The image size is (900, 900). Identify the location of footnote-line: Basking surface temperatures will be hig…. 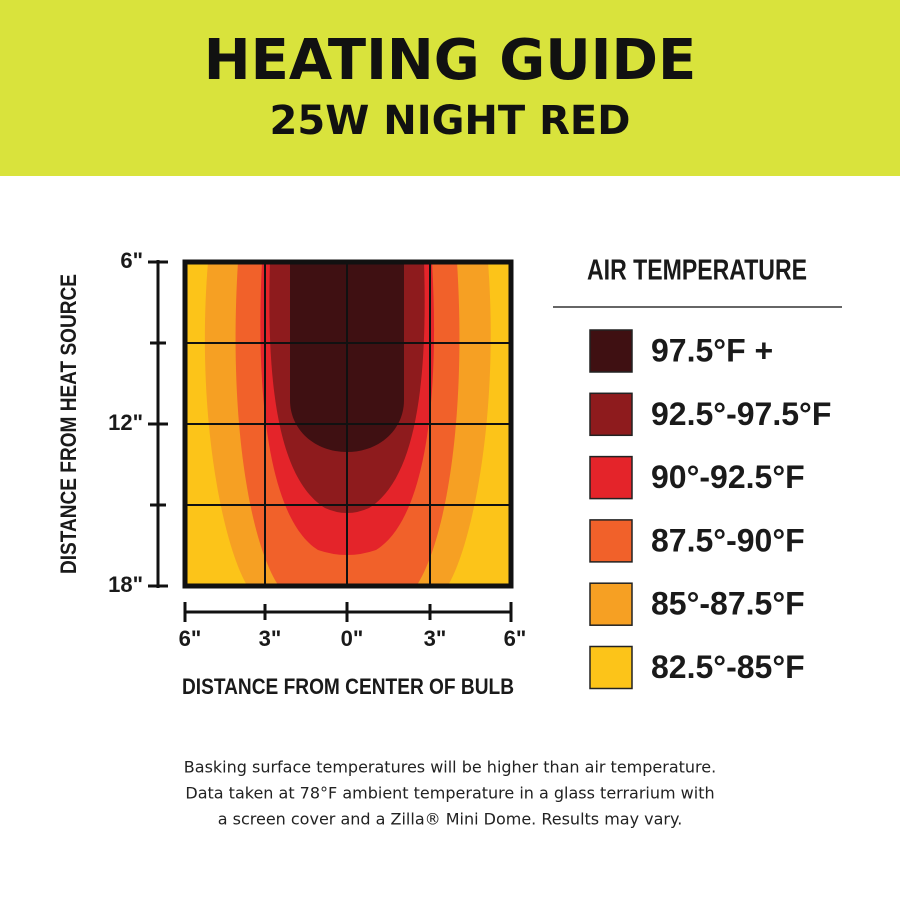
(450, 767).